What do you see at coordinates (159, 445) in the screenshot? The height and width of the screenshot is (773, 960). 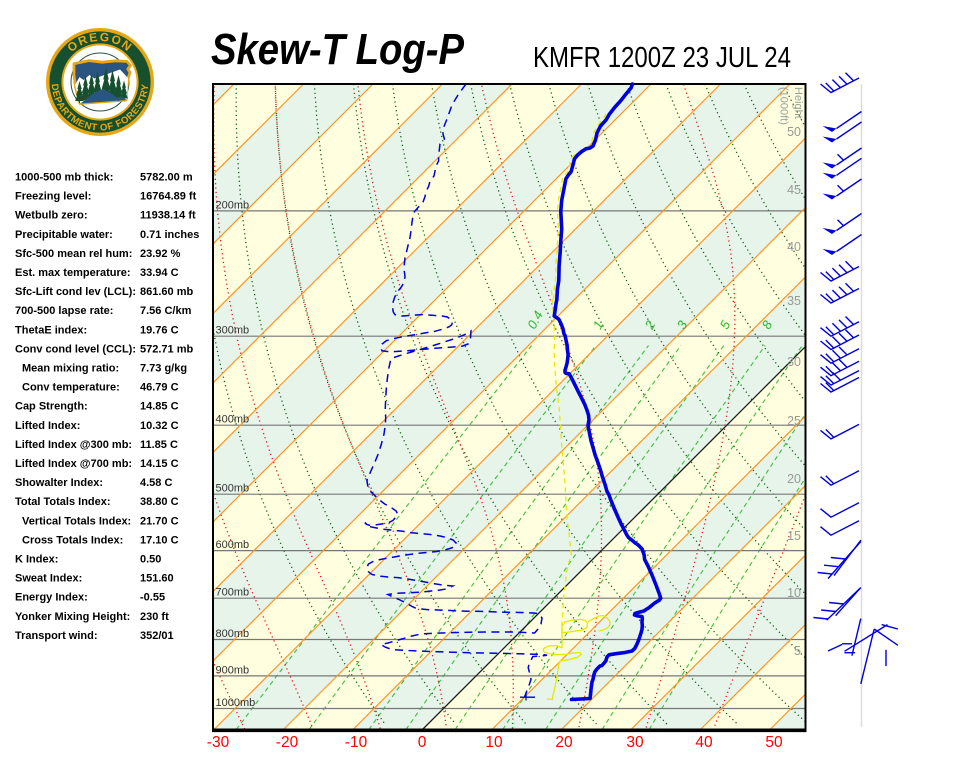 I see `svg-text: 11.85 C` at bounding box center [159, 445].